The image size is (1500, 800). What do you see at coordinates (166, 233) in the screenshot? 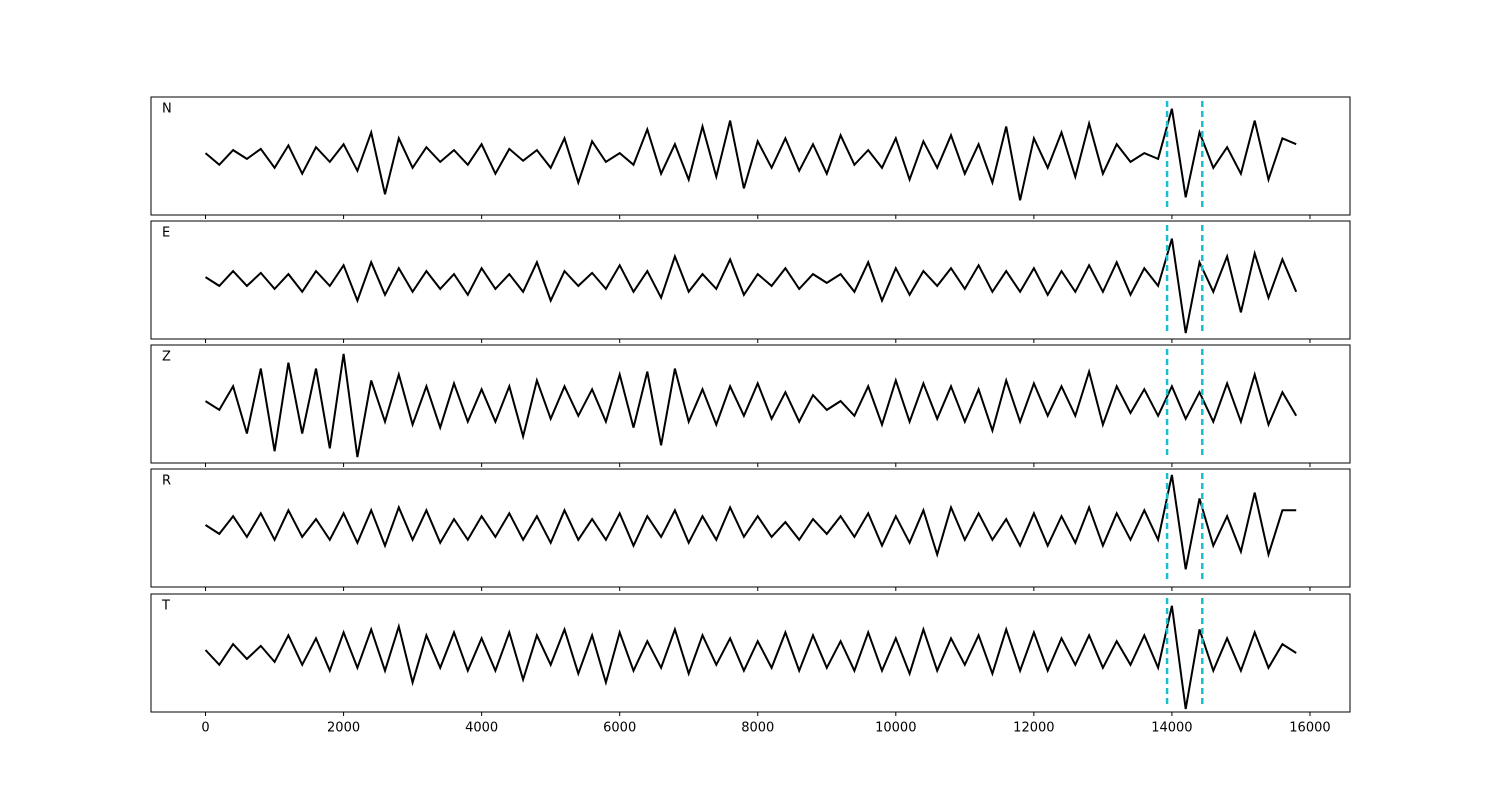
I see `panel-label: E` at bounding box center [166, 233].